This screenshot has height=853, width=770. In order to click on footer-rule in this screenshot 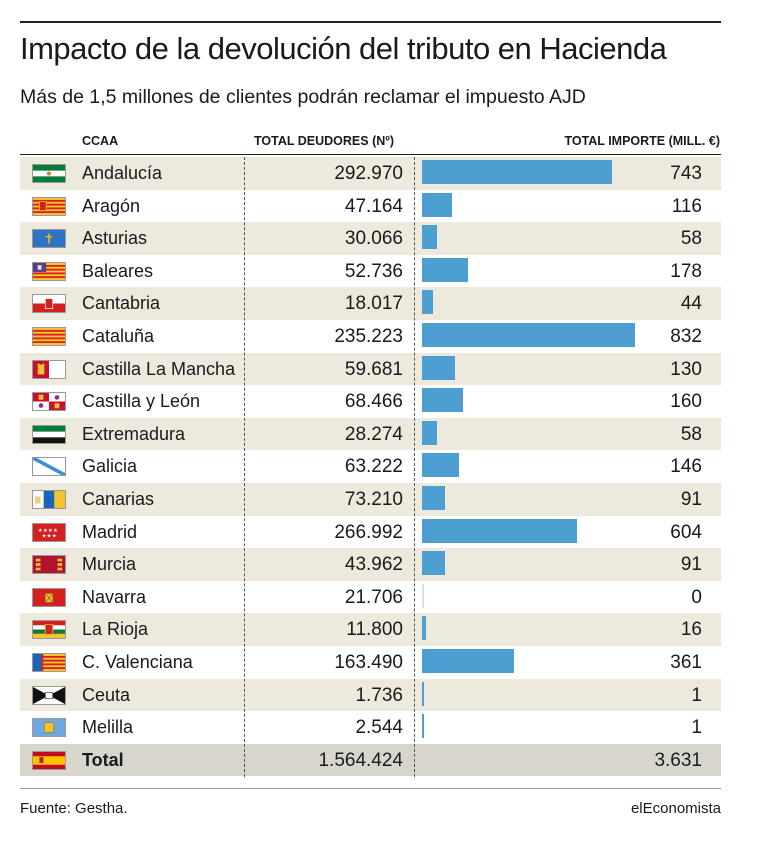, I will do `click(370, 788)`.